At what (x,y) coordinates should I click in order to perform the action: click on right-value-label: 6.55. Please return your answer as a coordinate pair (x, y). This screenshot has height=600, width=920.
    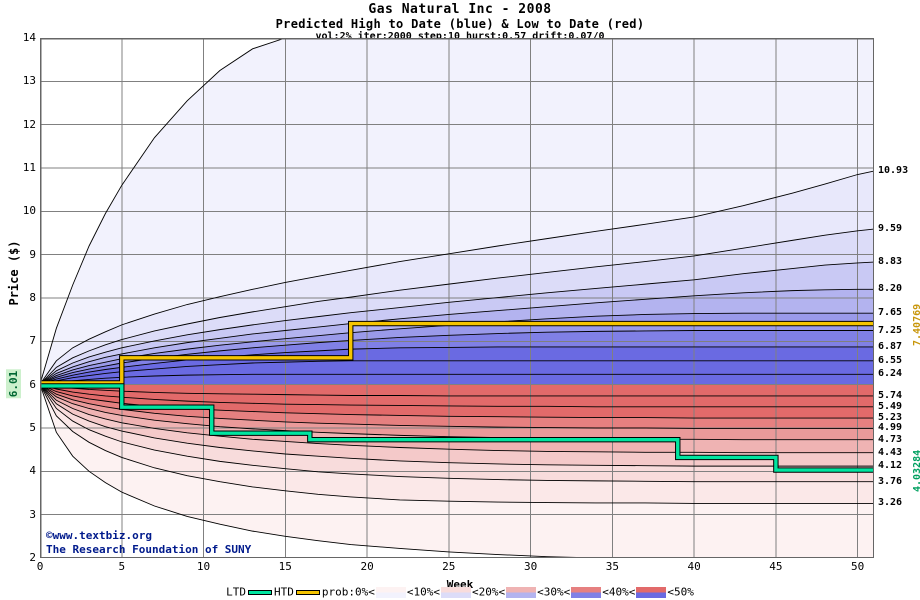
    Looking at the image, I should click on (890, 360).